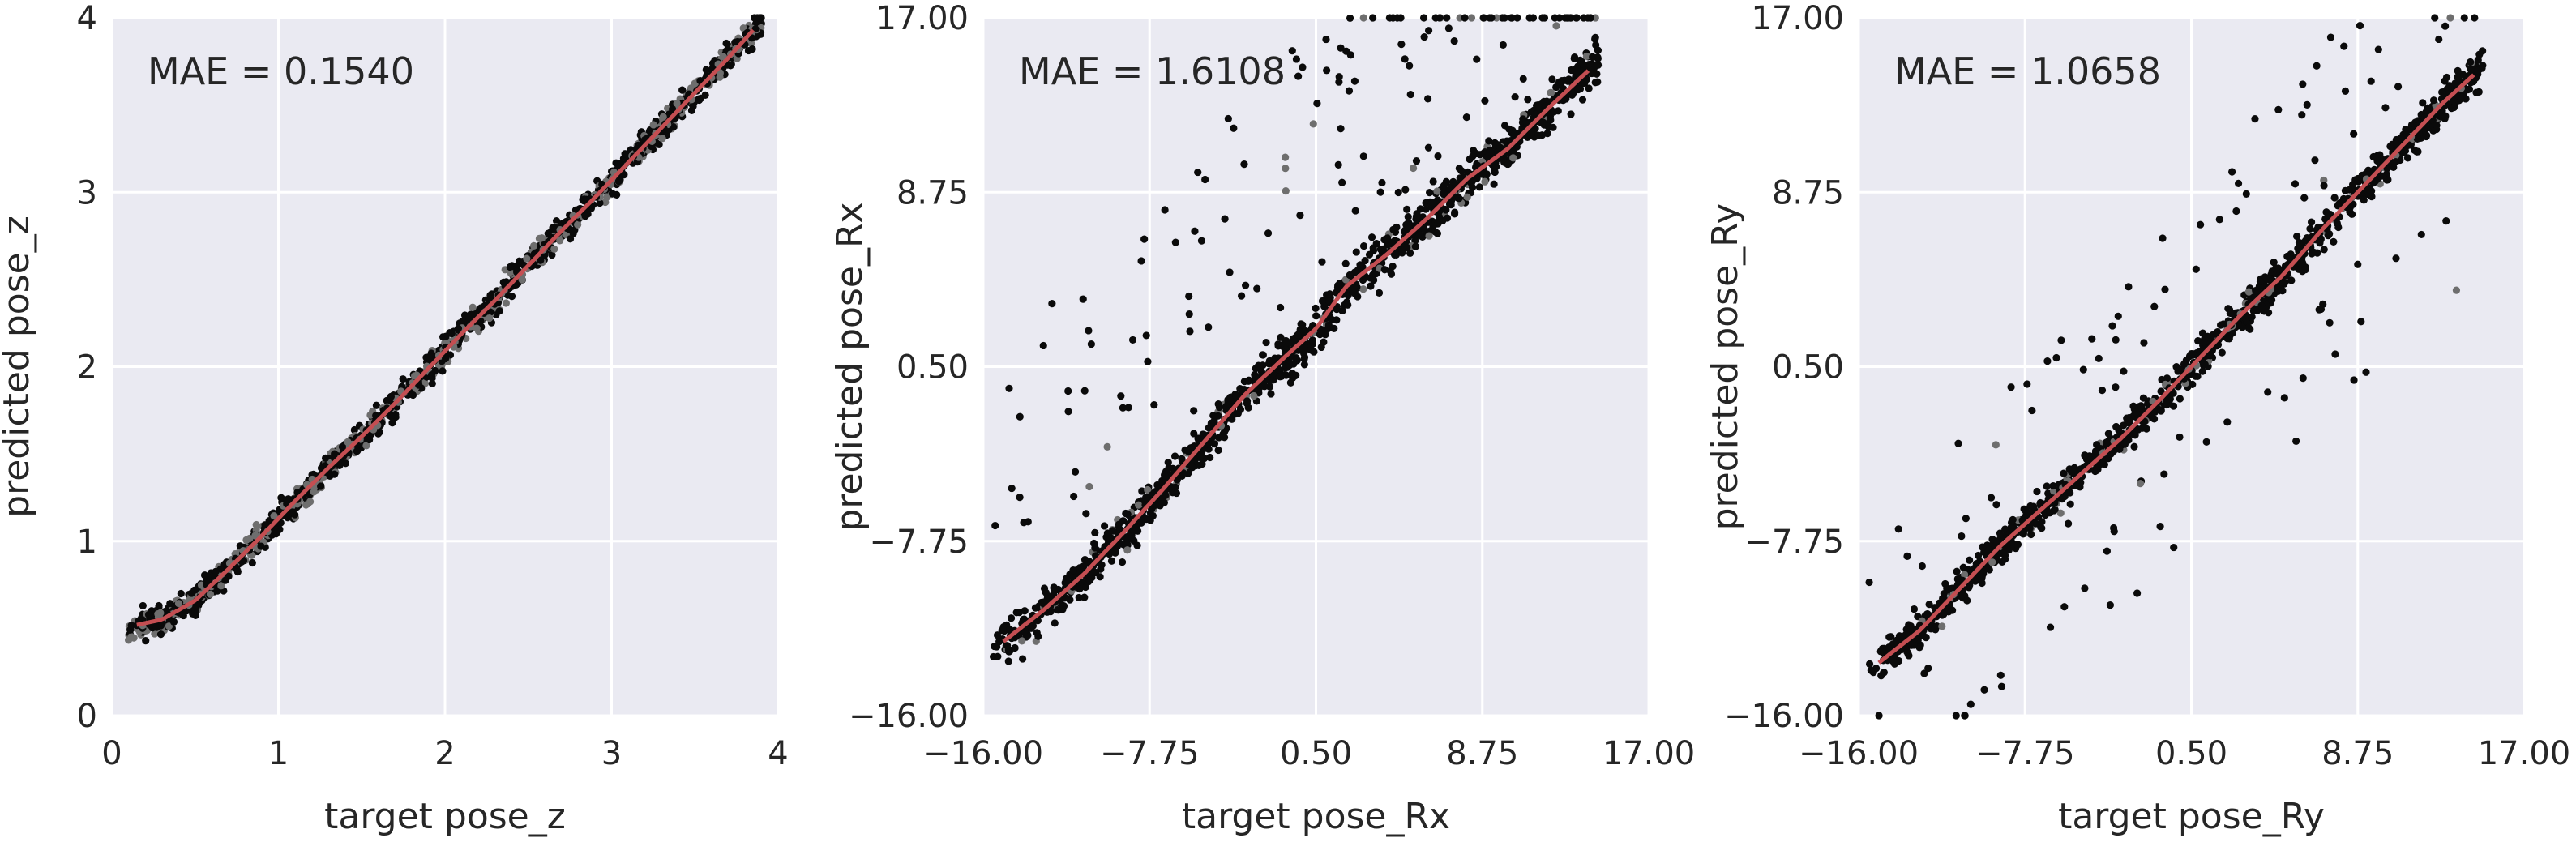 The image size is (2576, 842). Describe the element at coordinates (1798, 18) in the screenshot. I see `y-tick-label: 17.00` at that location.